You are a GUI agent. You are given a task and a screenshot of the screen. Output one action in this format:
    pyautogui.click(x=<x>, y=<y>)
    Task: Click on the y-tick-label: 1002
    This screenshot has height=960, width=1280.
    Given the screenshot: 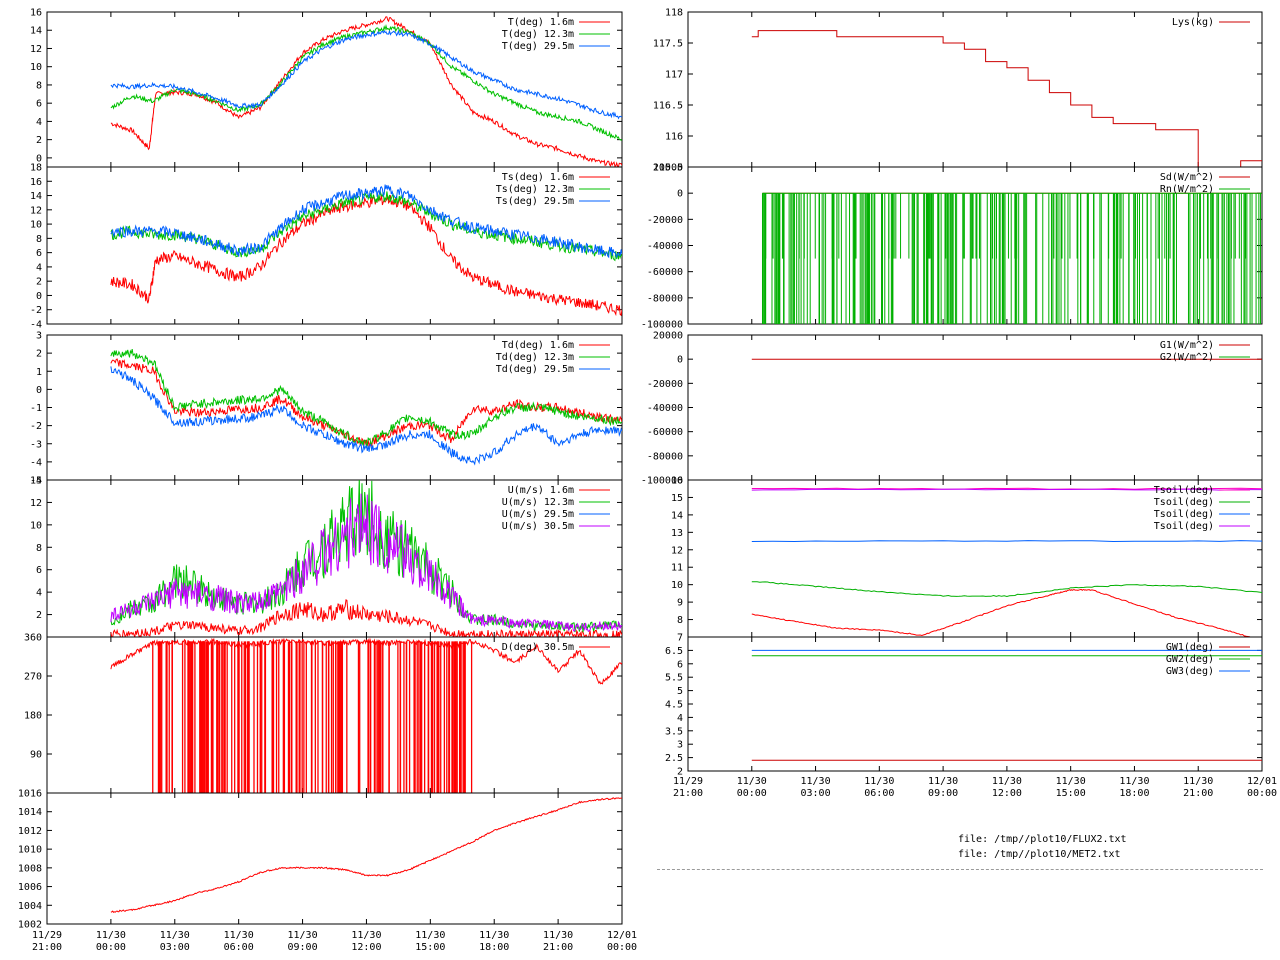 What is the action you would take?
    pyautogui.click(x=30, y=925)
    